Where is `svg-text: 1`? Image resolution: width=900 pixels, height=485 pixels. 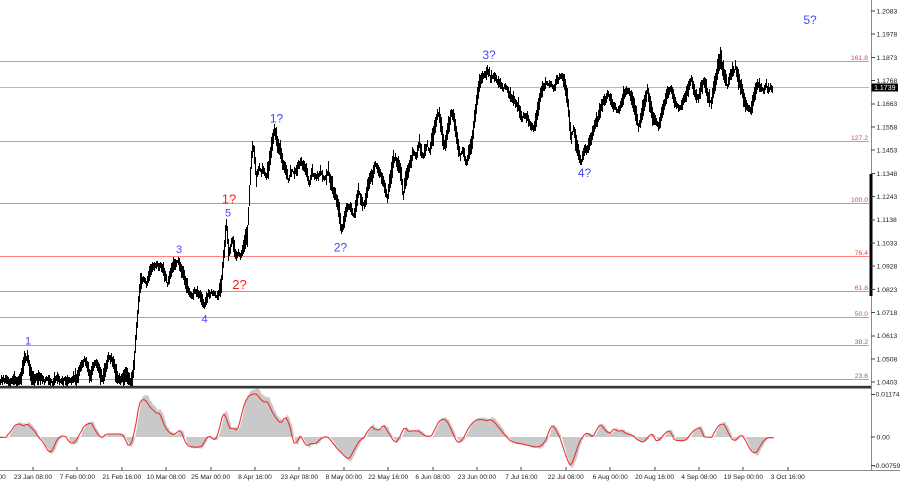 svg-text: 1 is located at coordinates (28, 342).